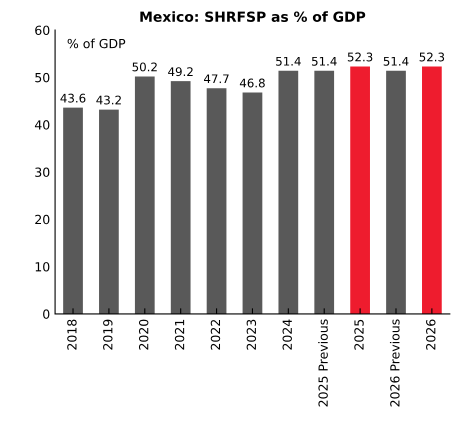 The height and width of the screenshot is (430, 459). I want to click on y-tick-label: 0, so click(46, 314).